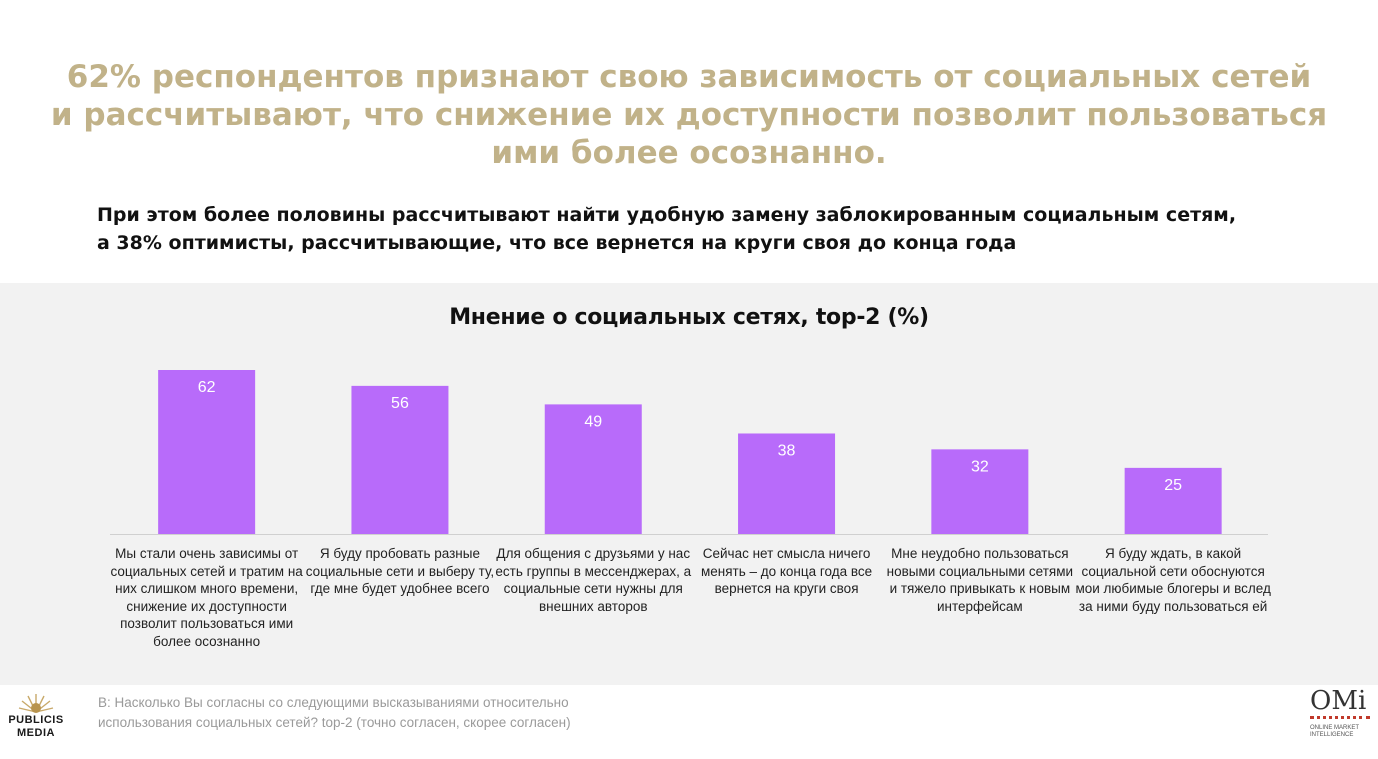 This screenshot has height=759, width=1378. Describe the element at coordinates (1338, 701) in the screenshot. I see `omi-mark: OMi` at that location.